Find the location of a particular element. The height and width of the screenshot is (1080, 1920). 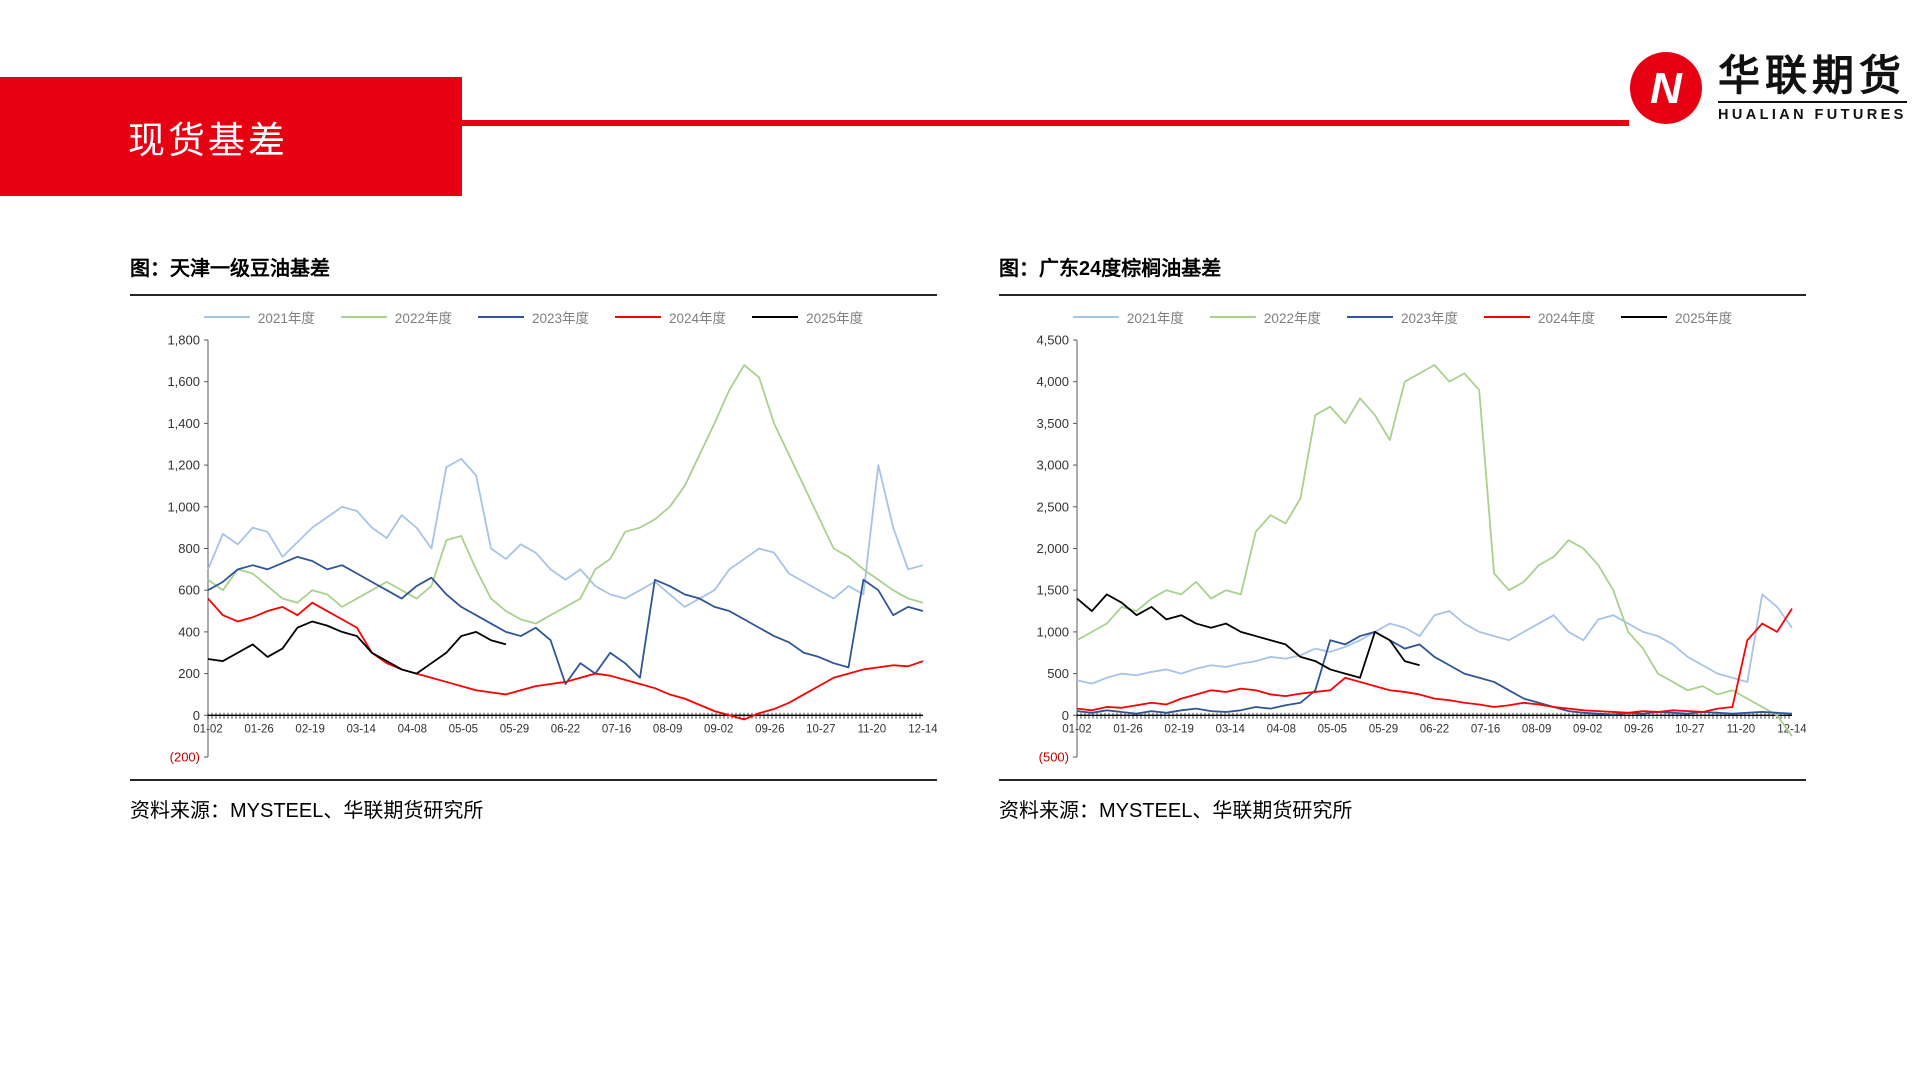

brand-logo-text: 华联期货 HUALIAN FUTURES is located at coordinates (1812, 87).